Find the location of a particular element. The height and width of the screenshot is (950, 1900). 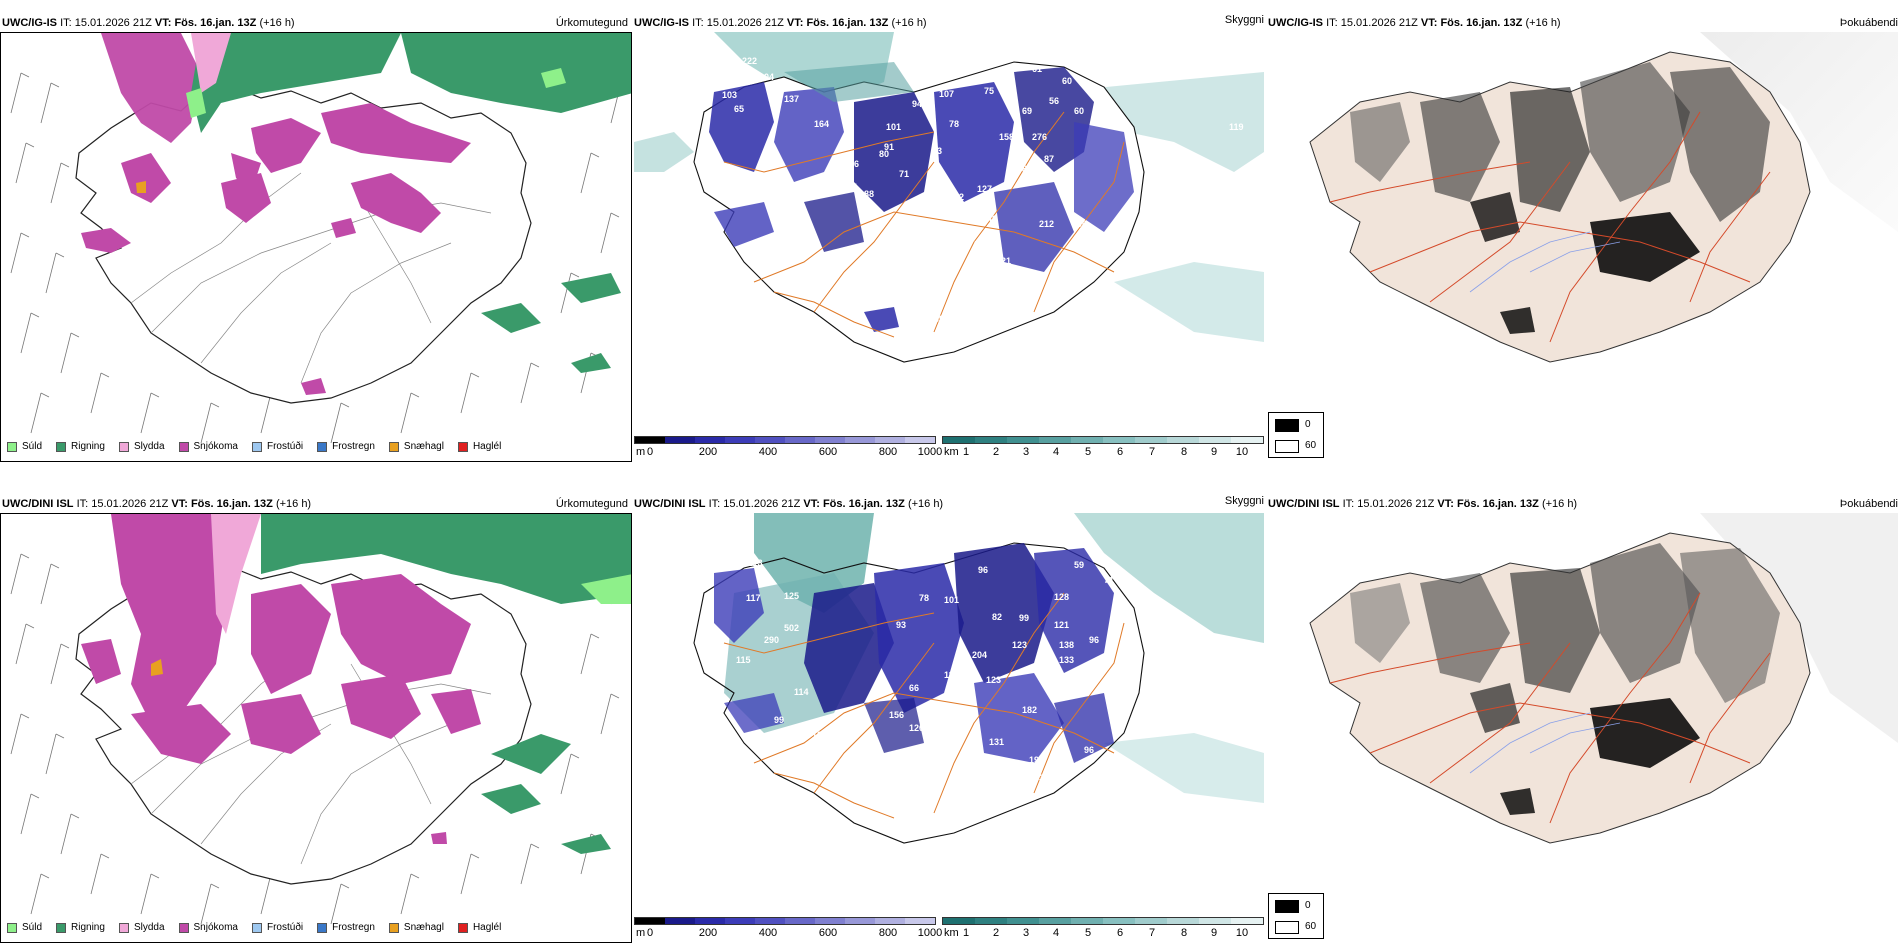

vis-label: 161 is located at coordinates (1006, 291).